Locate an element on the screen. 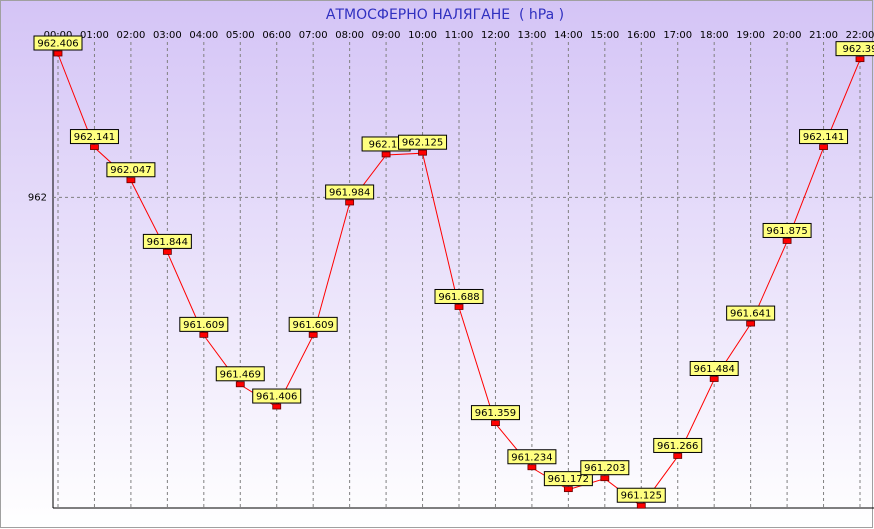  x-tick-label: 20:00 is located at coordinates (787, 35).